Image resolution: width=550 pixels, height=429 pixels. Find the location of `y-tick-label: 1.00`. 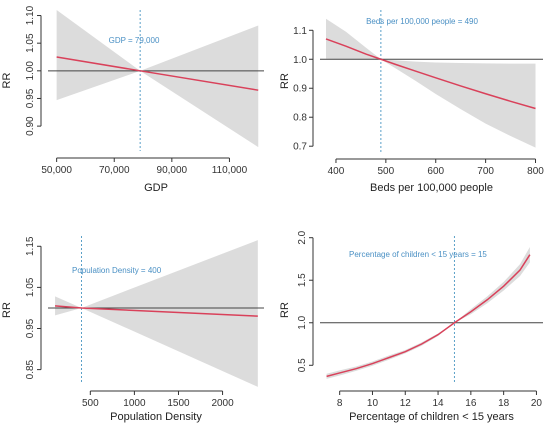

y-tick-label: 1.00 is located at coordinates (30, 71).